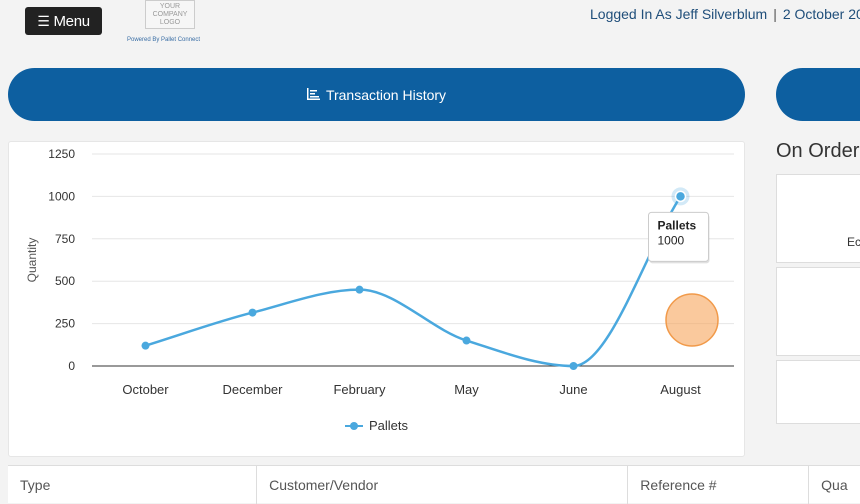 The image size is (860, 504). Describe the element at coordinates (818, 151) in the screenshot. I see `on-order-title: On Order` at that location.